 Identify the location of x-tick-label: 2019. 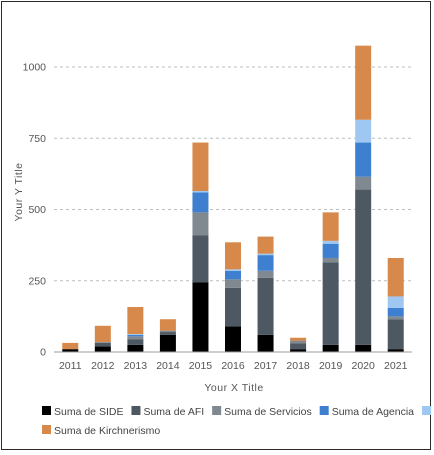
(331, 366).